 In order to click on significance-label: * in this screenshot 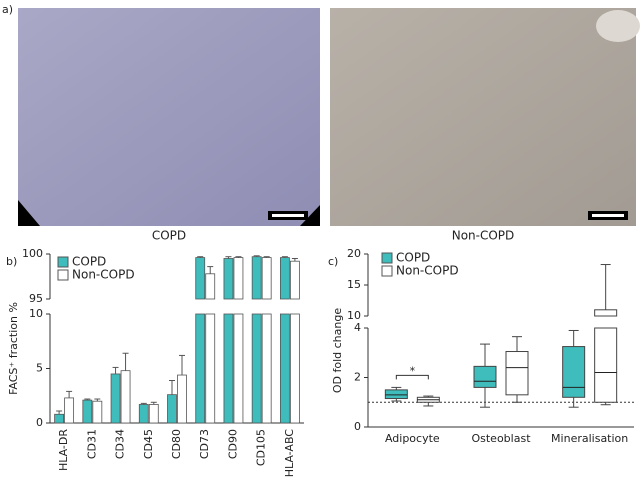, I will do `click(413, 370)`.